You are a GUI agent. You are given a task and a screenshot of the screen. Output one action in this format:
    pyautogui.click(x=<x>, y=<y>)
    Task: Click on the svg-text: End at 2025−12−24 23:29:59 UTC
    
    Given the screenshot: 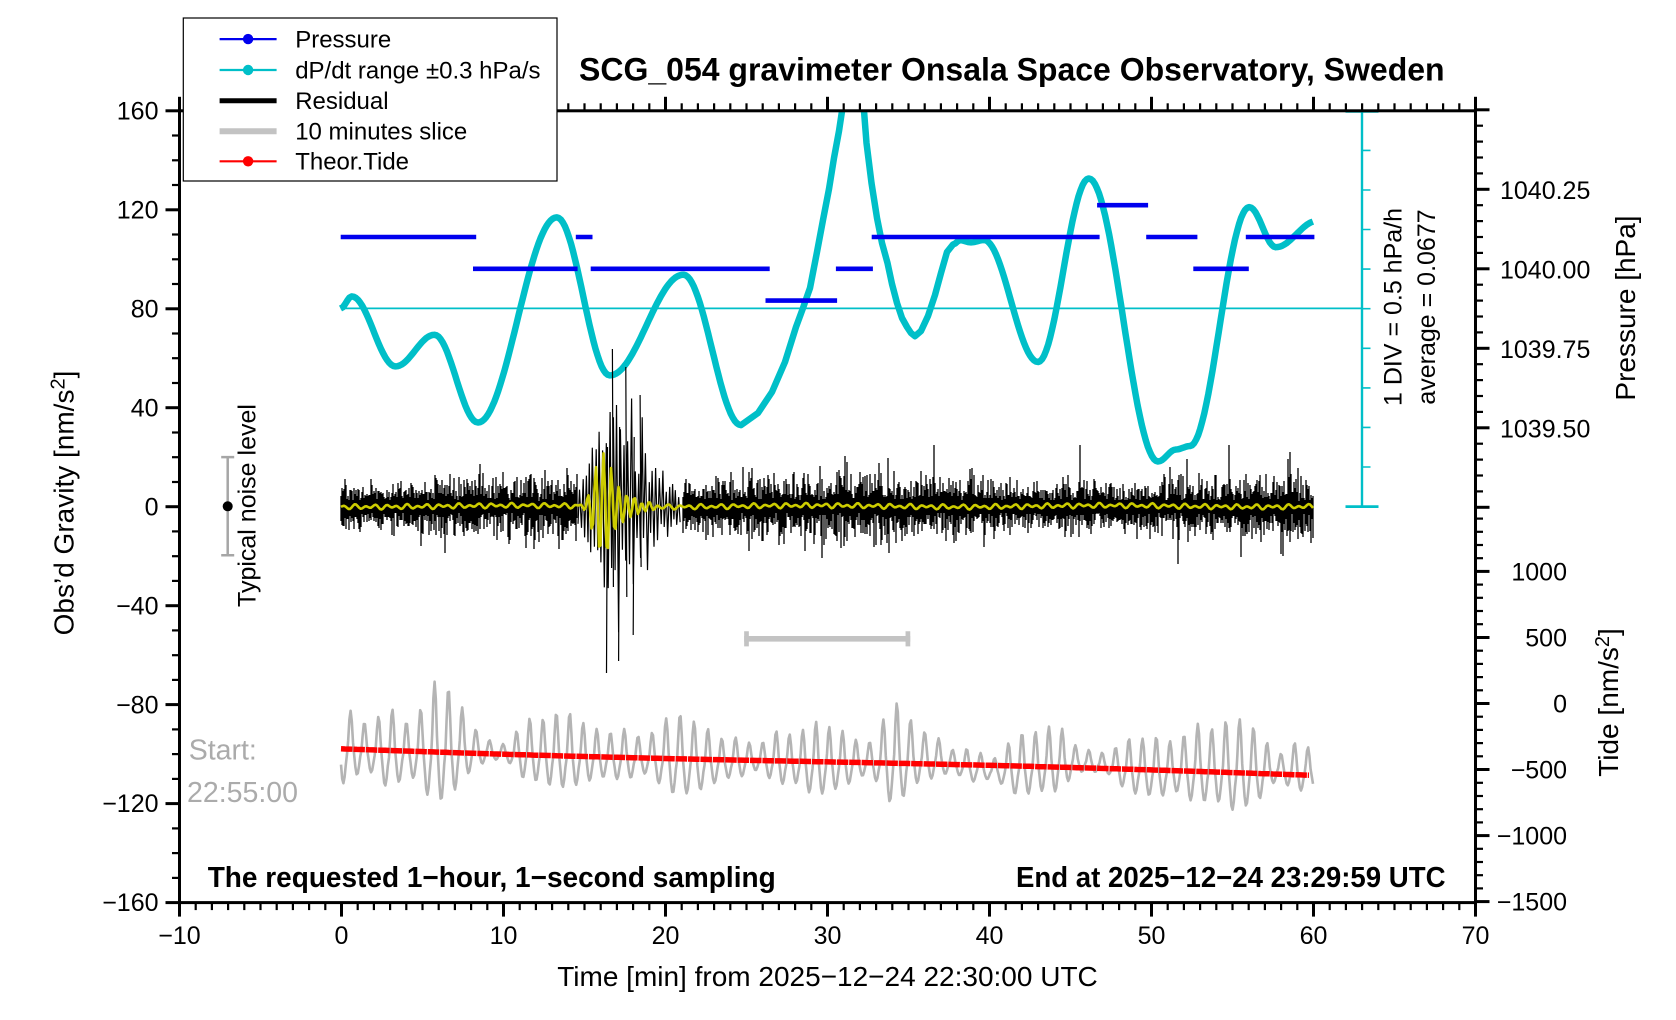 What is the action you would take?
    pyautogui.click(x=1231, y=878)
    